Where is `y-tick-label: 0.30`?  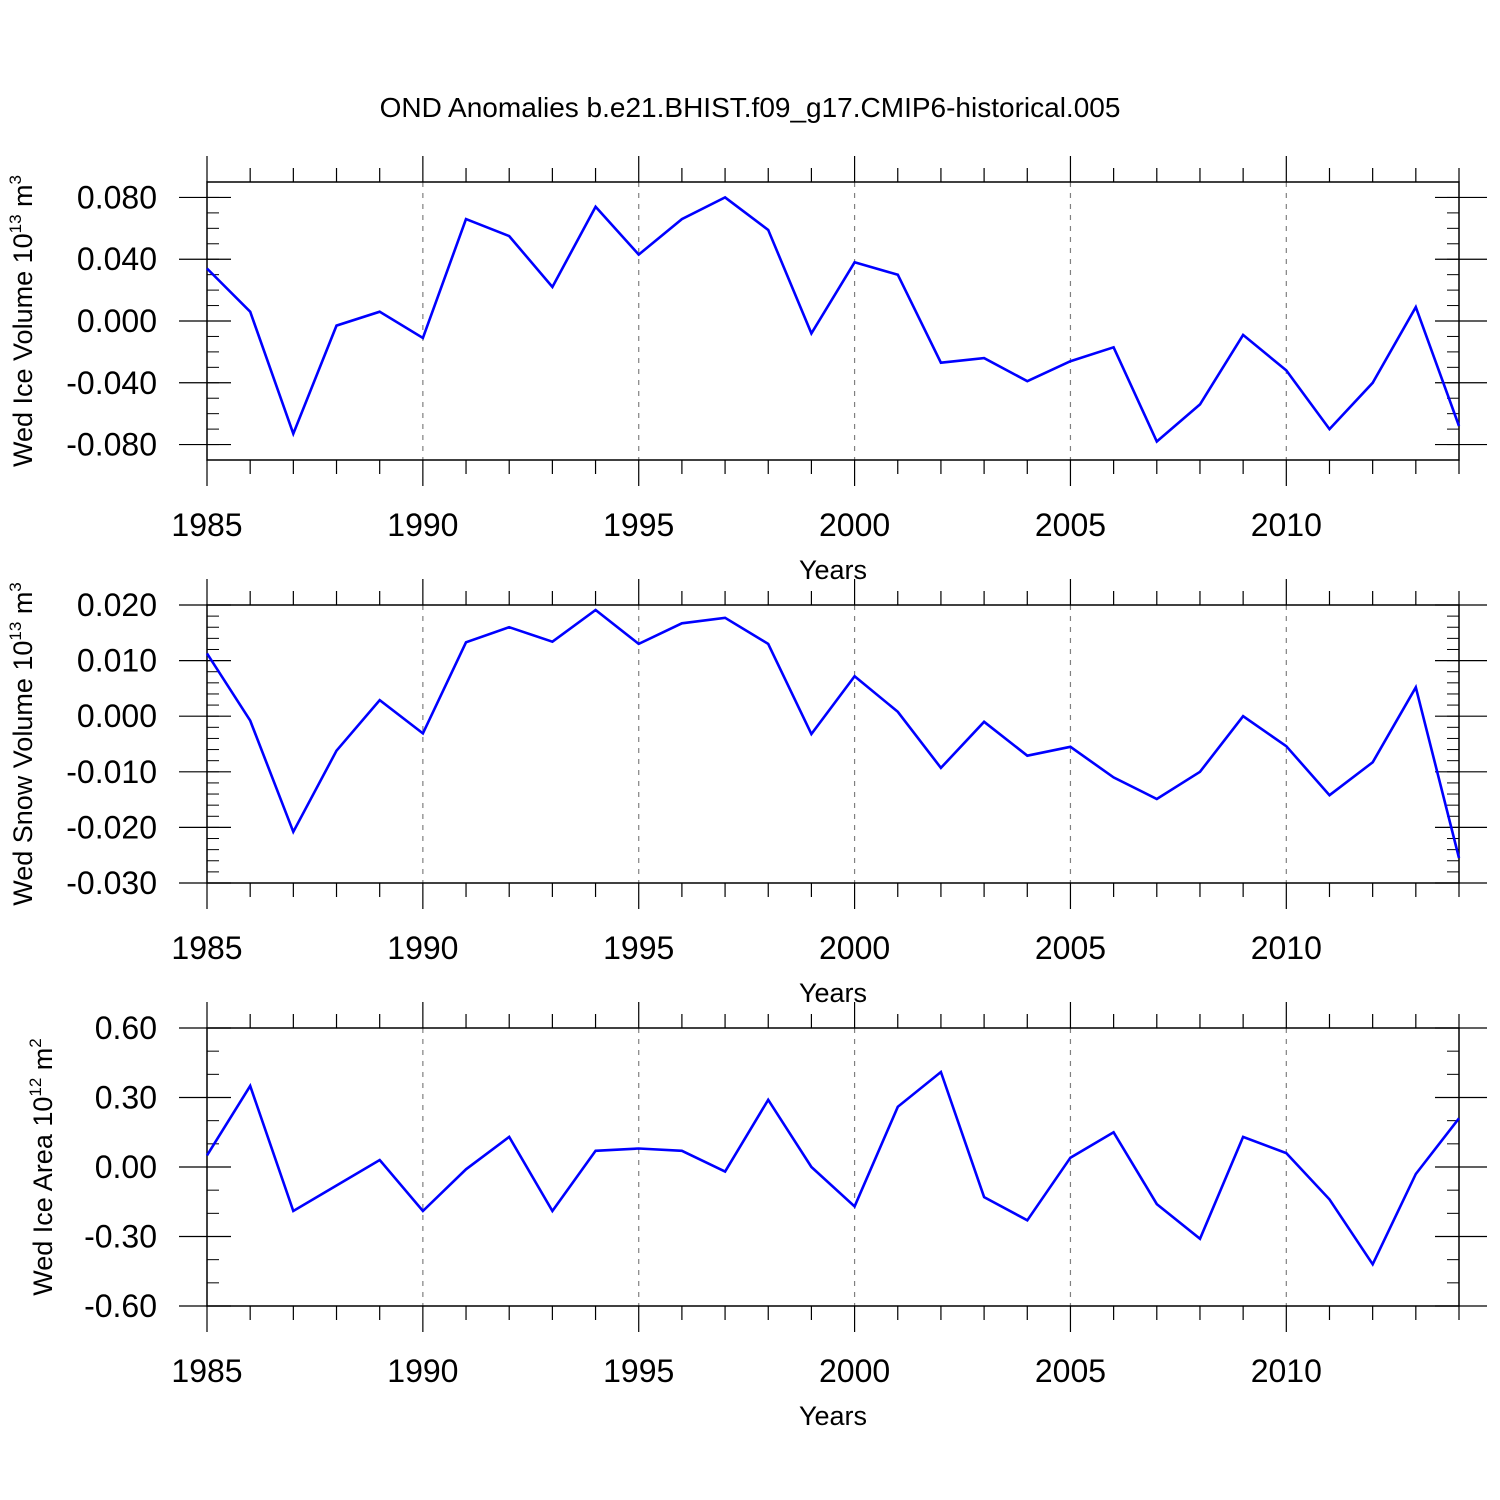
y-tick-label: 0.30 is located at coordinates (126, 1098).